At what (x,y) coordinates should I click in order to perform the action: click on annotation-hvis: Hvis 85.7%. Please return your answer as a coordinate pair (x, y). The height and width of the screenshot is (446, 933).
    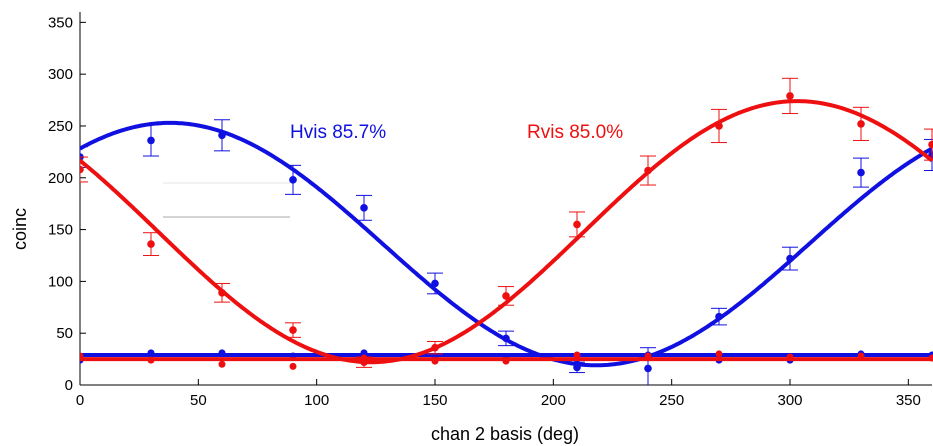
    Looking at the image, I should click on (338, 132).